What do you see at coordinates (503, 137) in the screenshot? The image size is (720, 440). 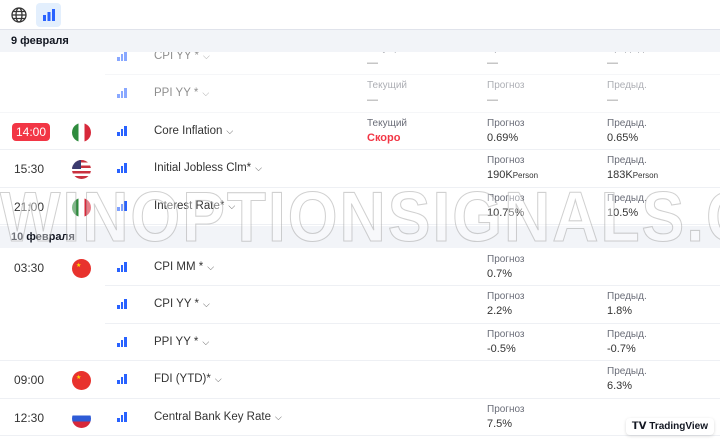 I see `forecast-value: 0.69%` at bounding box center [503, 137].